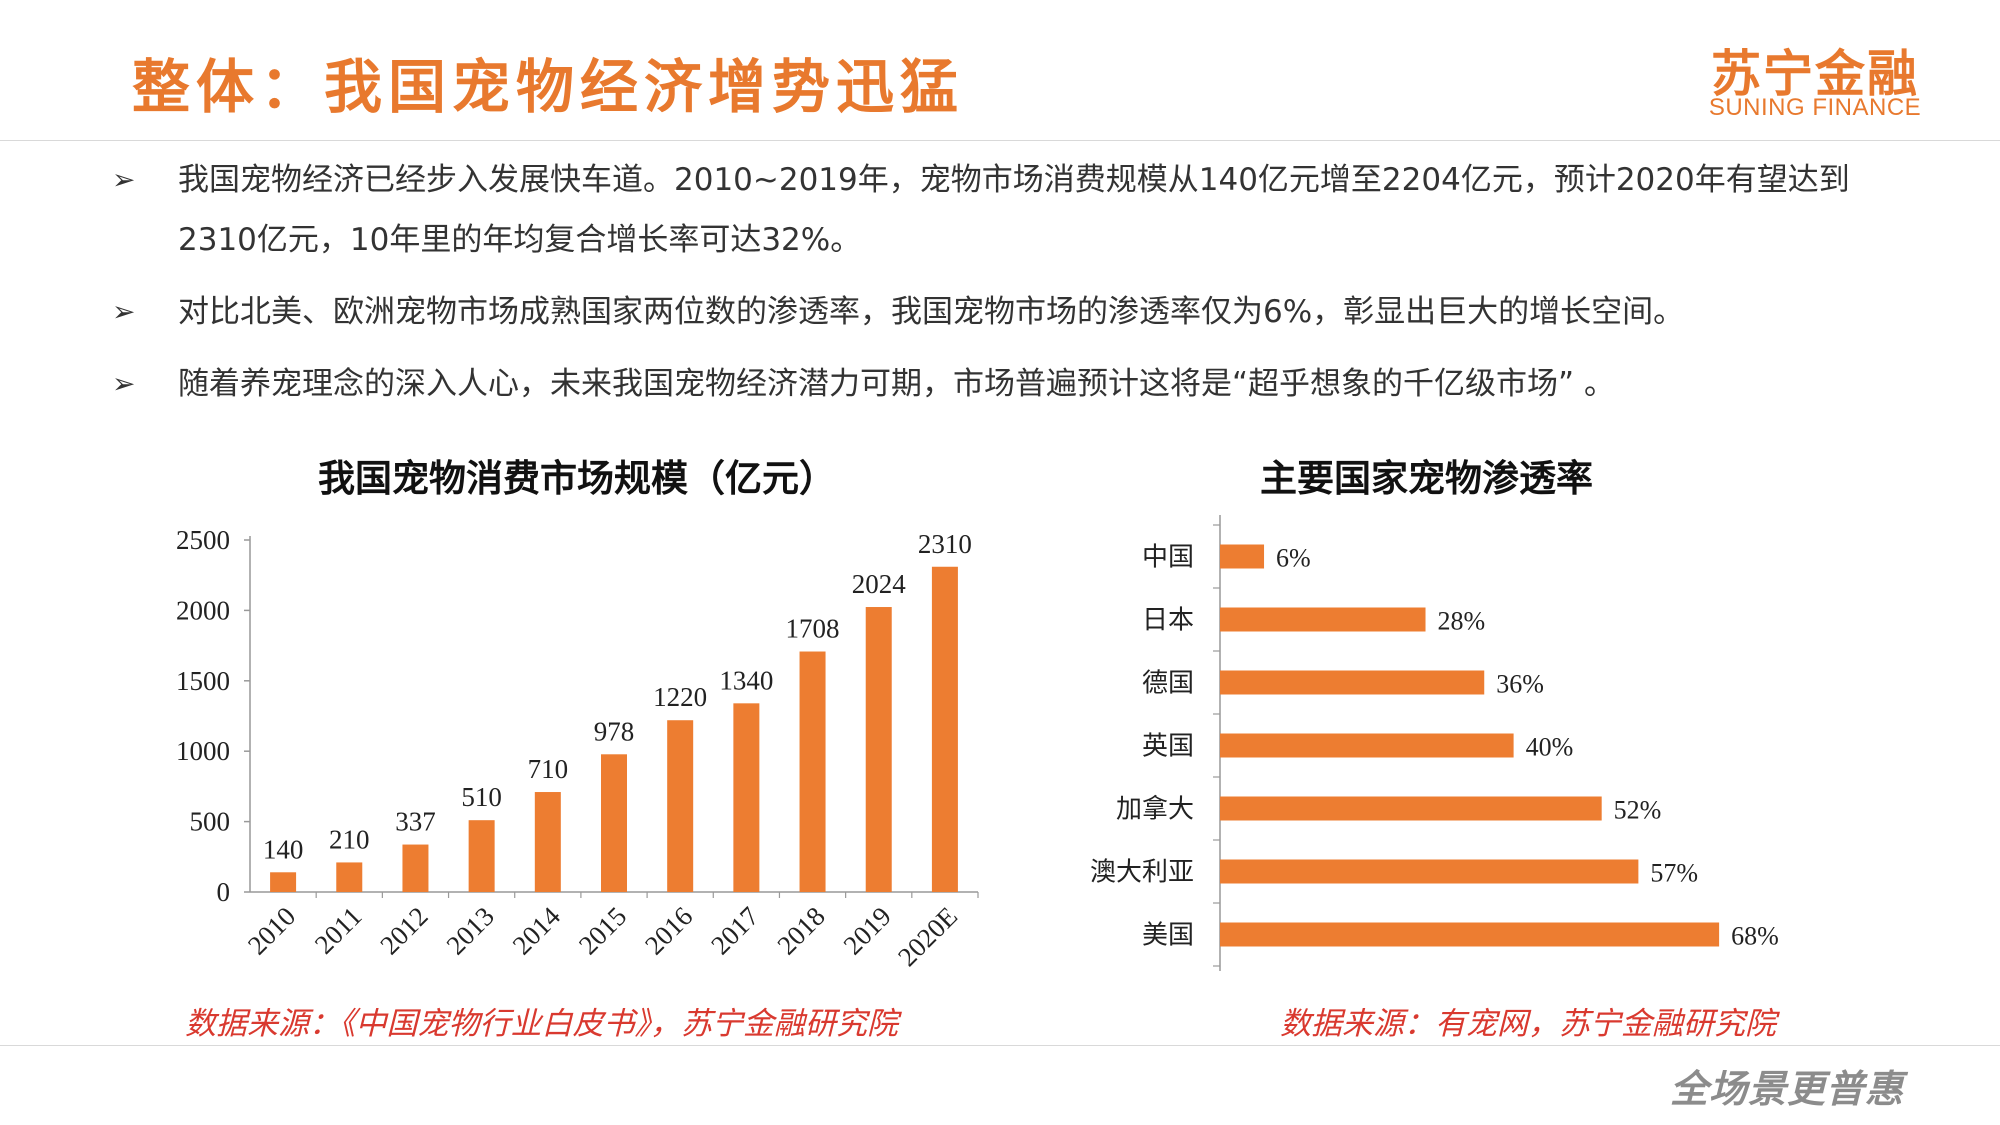 The width and height of the screenshot is (2000, 1125). Describe the element at coordinates (1815, 74) in the screenshot. I see `logo-chinese: 苏宁金融` at that location.